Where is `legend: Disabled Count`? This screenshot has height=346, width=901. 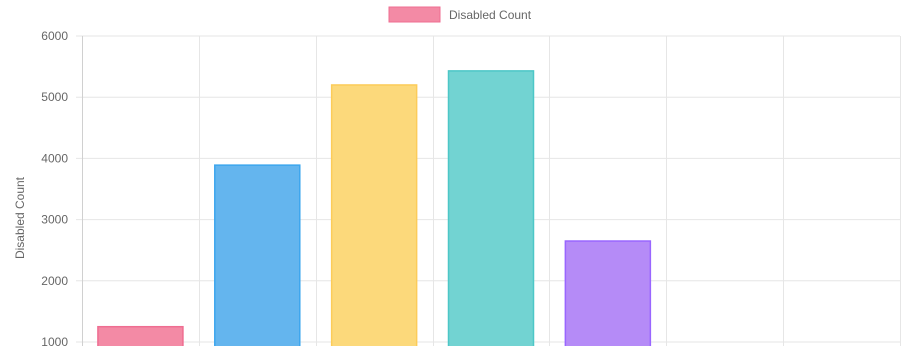
legend: Disabled Count is located at coordinates (460, 14).